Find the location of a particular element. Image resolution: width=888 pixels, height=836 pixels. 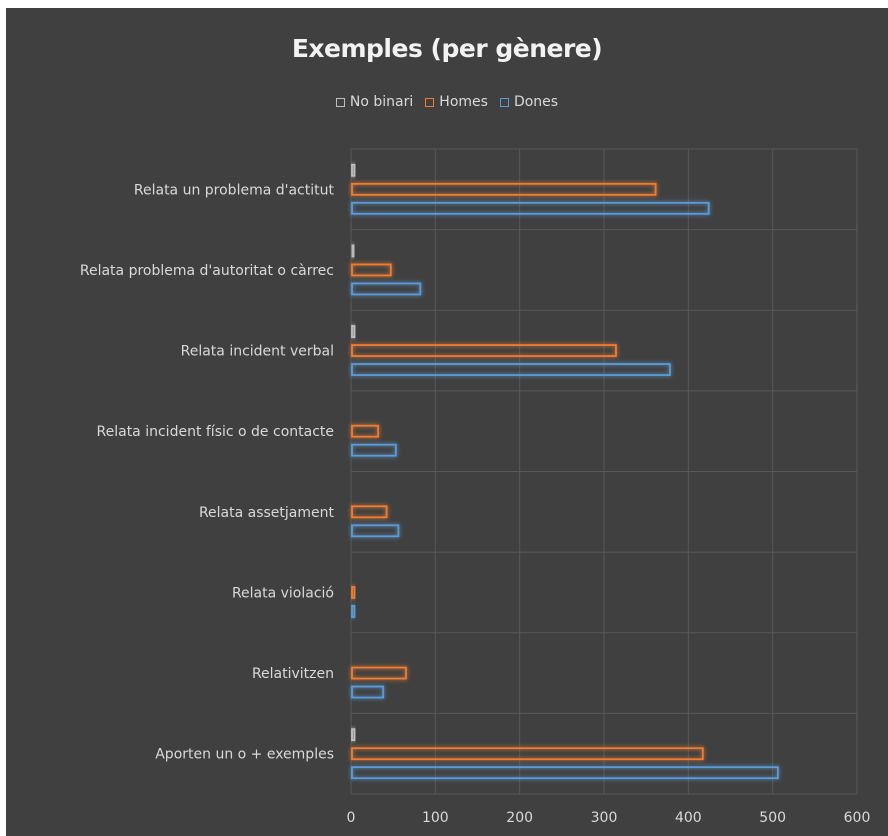

bar-no-binari-aporten-un-o-exemples is located at coordinates (353, 735).